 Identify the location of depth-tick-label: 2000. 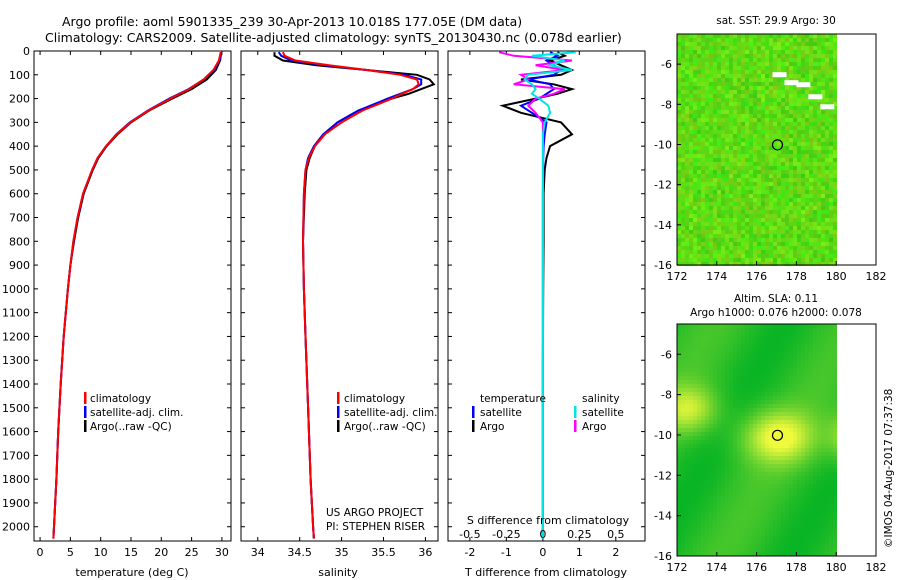
(16, 527).